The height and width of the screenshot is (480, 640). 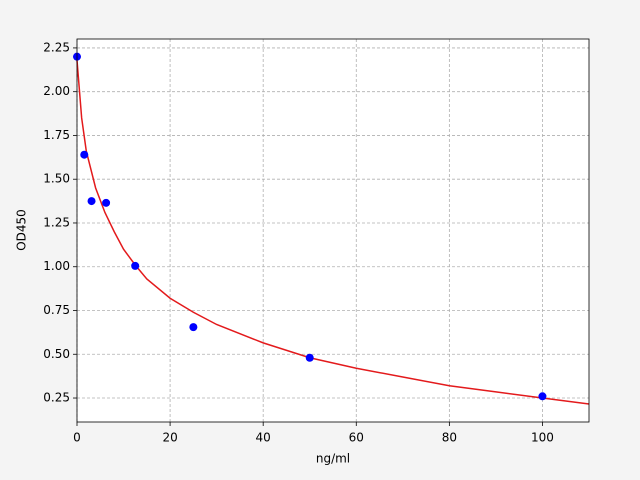 What do you see at coordinates (356, 438) in the screenshot?
I see `x-tick-label: 60` at bounding box center [356, 438].